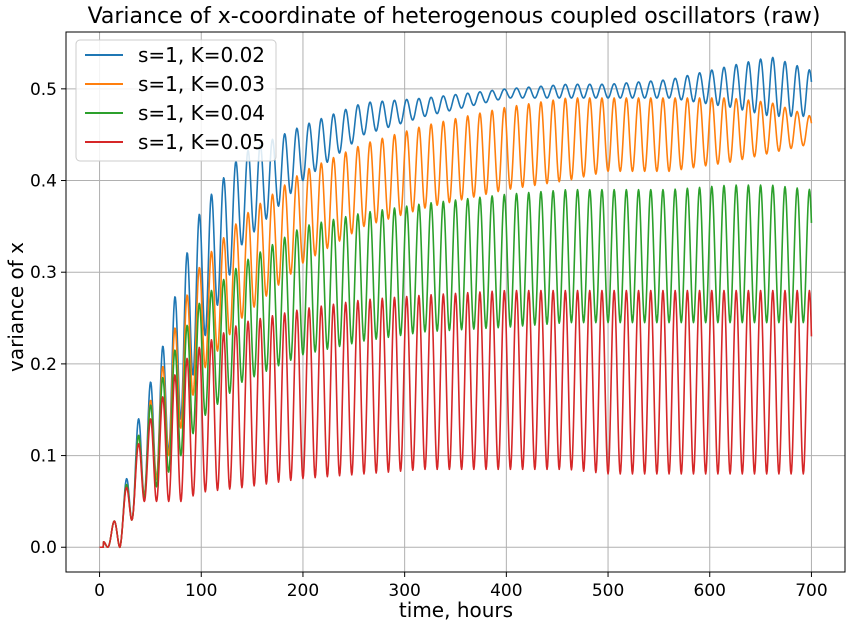 This screenshot has height=628, width=857. I want to click on x-axis-ticks: 0 100 200 300 400 500 600 700, so click(461, 586).